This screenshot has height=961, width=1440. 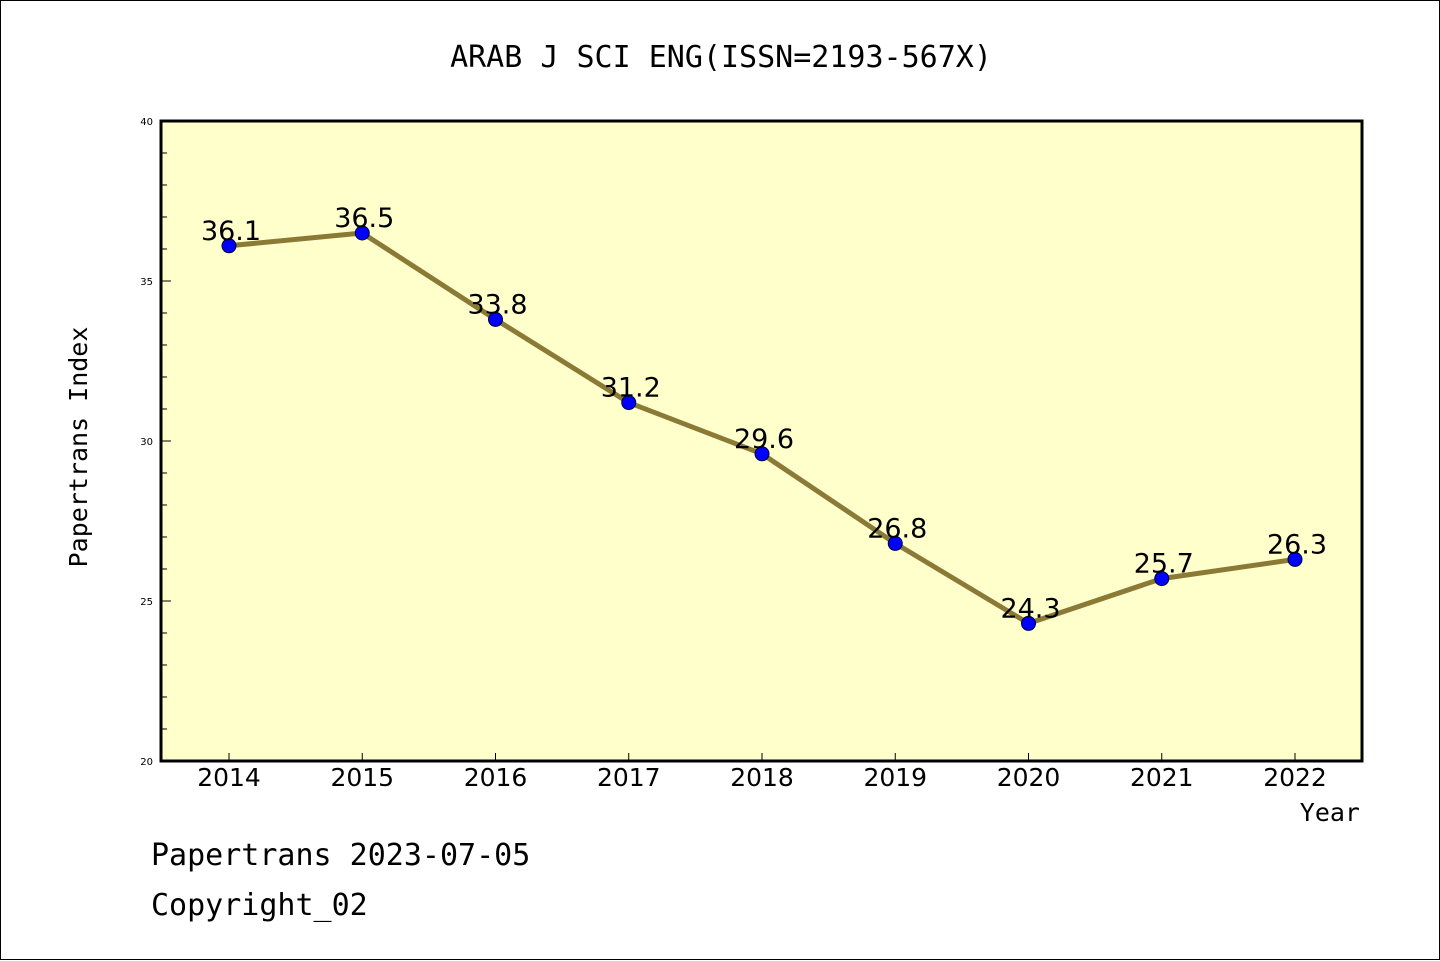 I want to click on footer-date: Papertrans 2023-07-05, so click(x=340, y=855).